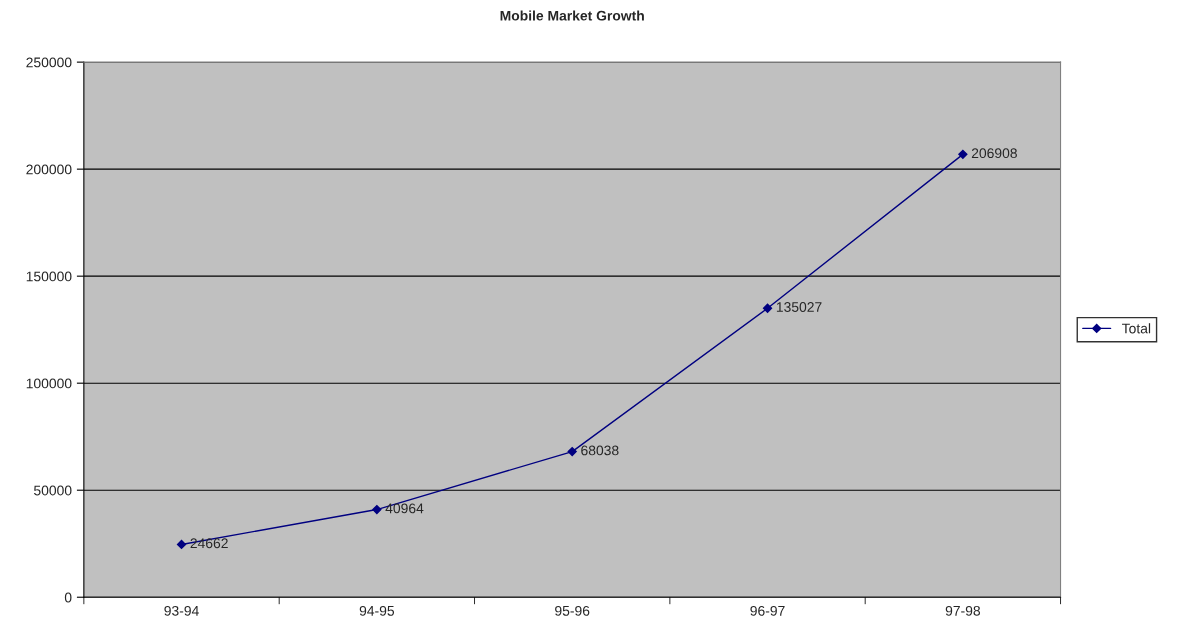 Image resolution: width=1181 pixels, height=634 pixels. Describe the element at coordinates (572, 15) in the screenshot. I see `chart-title: Mobile Market Growth` at that location.